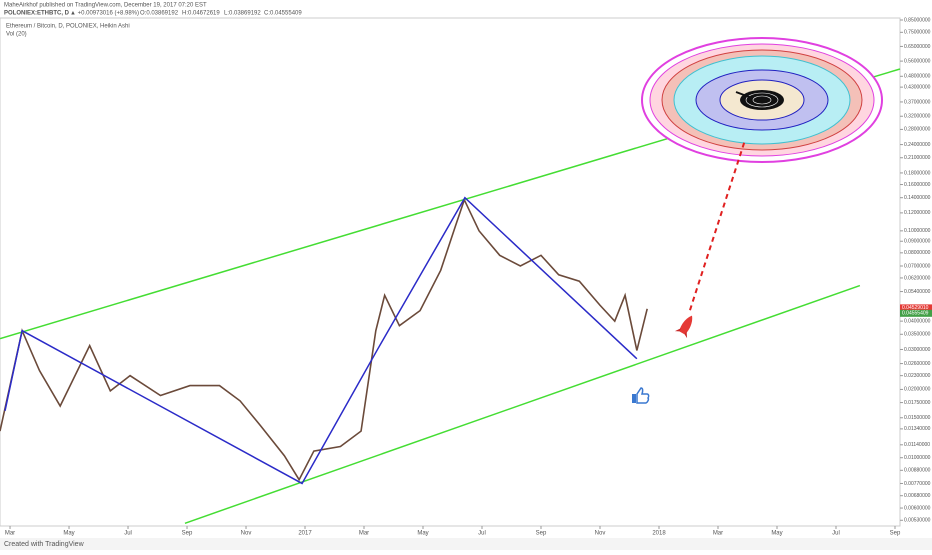  Describe the element at coordinates (16, 35) in the screenshot. I see `chart-subtitle: Vol (20)` at that location.